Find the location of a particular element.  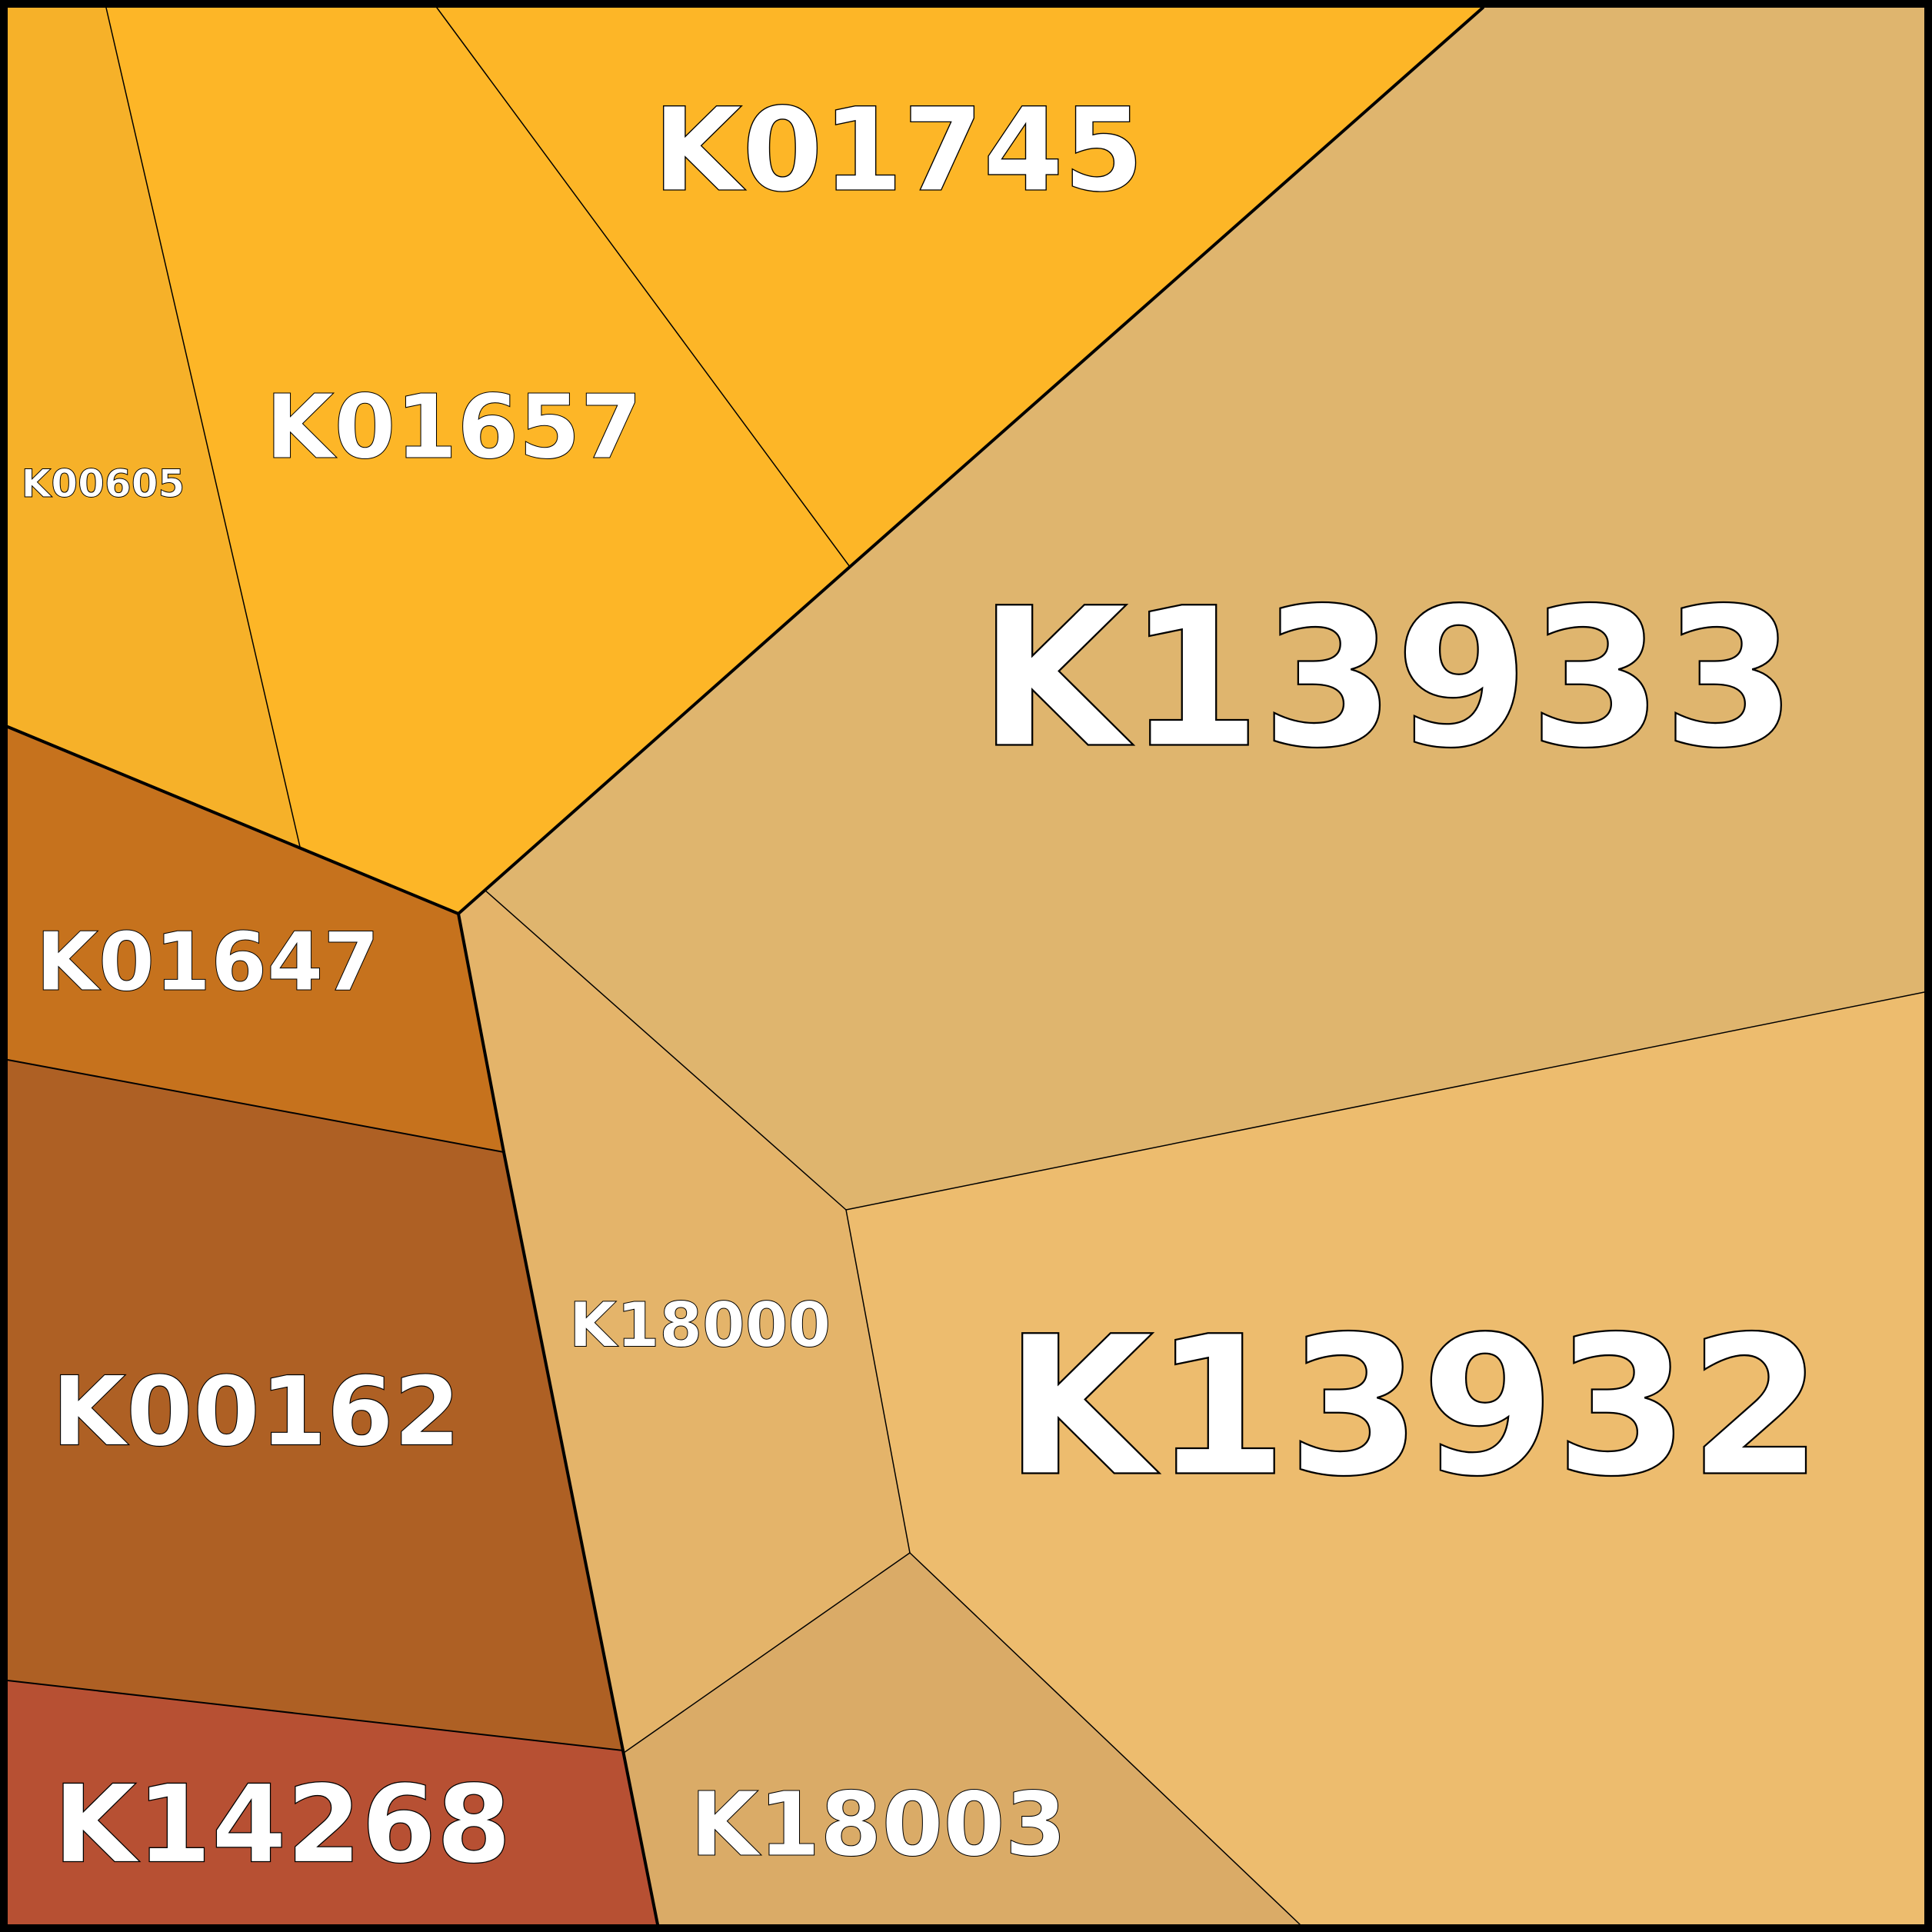

cell-label-k18003: K18003 is located at coordinates (878, 1825).